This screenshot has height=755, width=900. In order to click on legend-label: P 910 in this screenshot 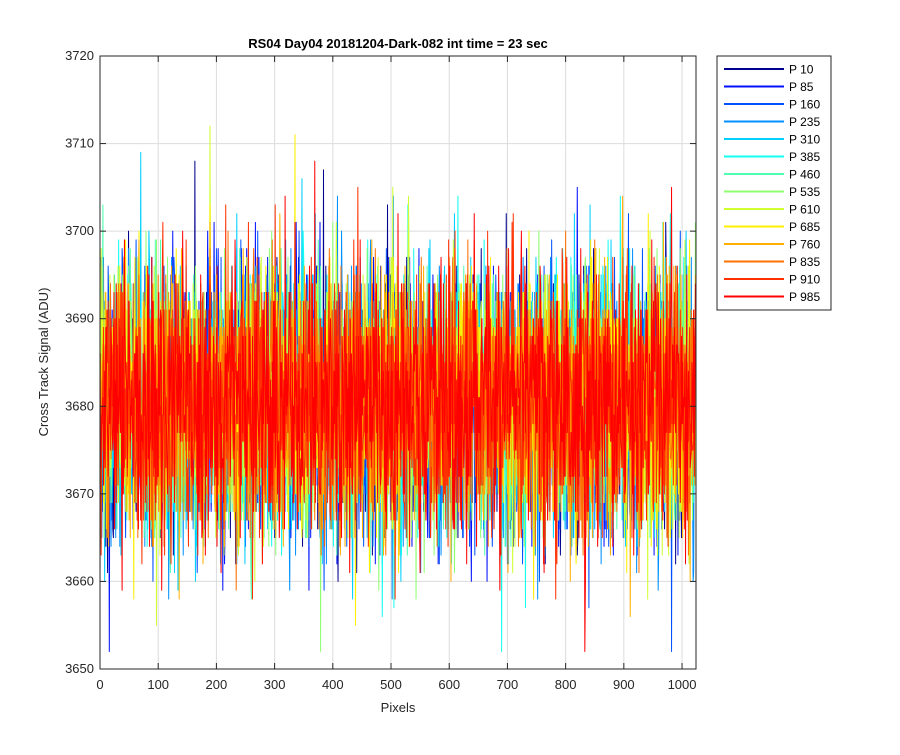, I will do `click(804, 280)`.